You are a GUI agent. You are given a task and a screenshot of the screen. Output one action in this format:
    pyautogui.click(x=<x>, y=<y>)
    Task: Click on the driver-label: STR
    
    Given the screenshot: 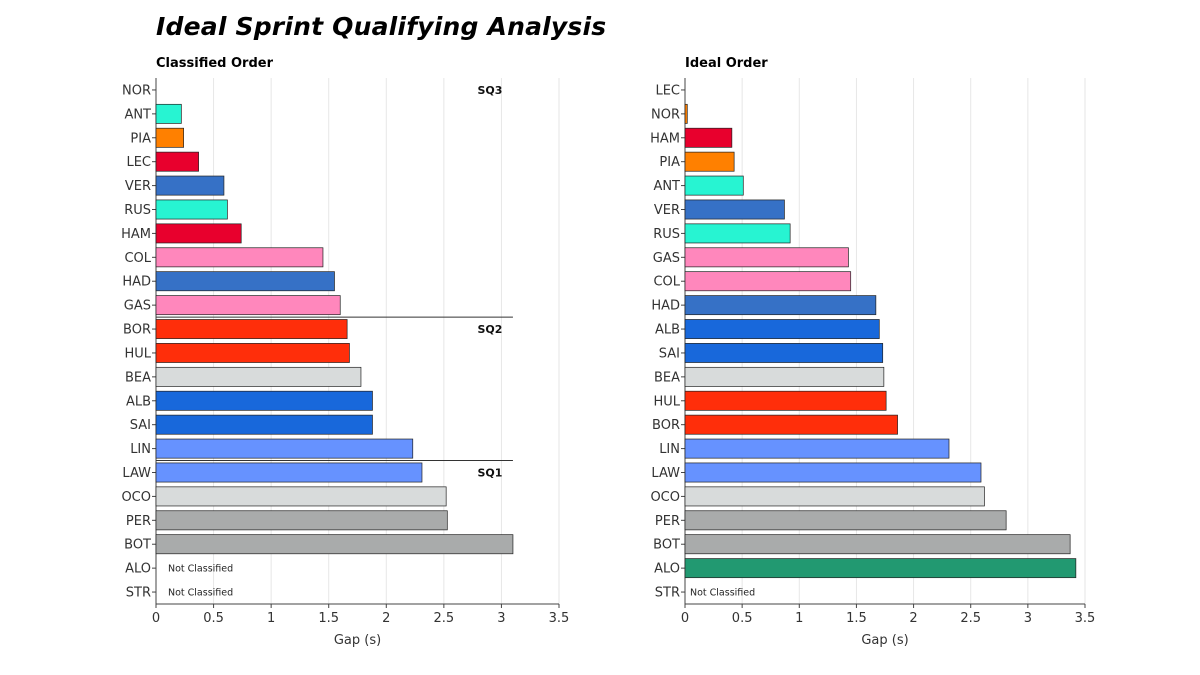 What is the action you would take?
    pyautogui.click(x=138, y=593)
    